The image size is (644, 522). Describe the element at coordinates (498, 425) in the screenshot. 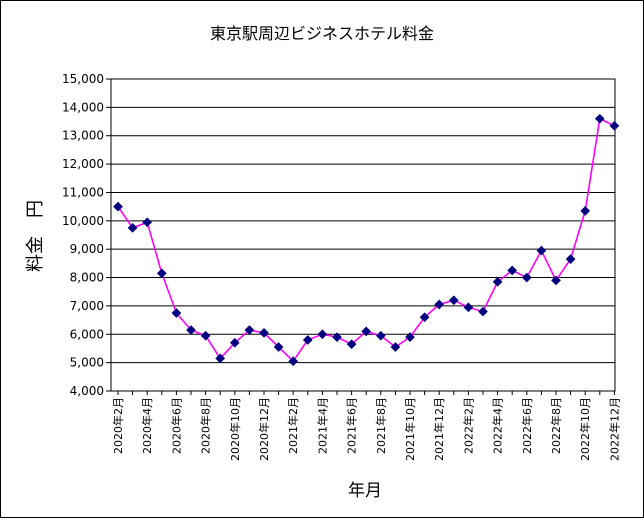

I see `x-tick-label: 2022年4月` at that location.